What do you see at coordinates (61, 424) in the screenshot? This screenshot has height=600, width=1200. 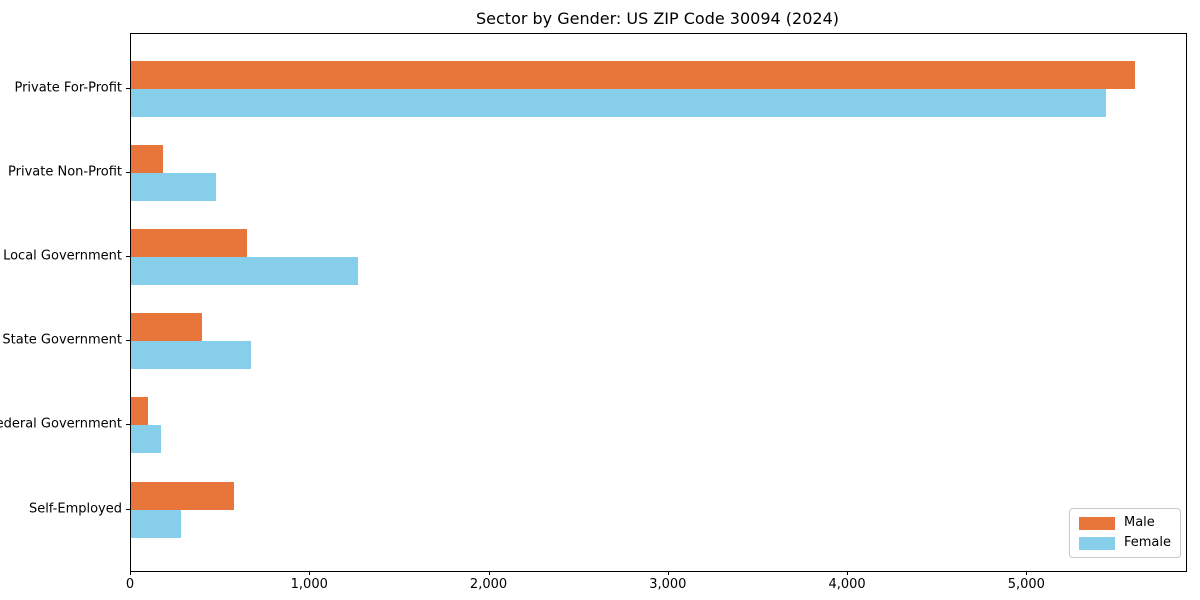 I see `y-tick-label-federal-government: Federal Government` at bounding box center [61, 424].